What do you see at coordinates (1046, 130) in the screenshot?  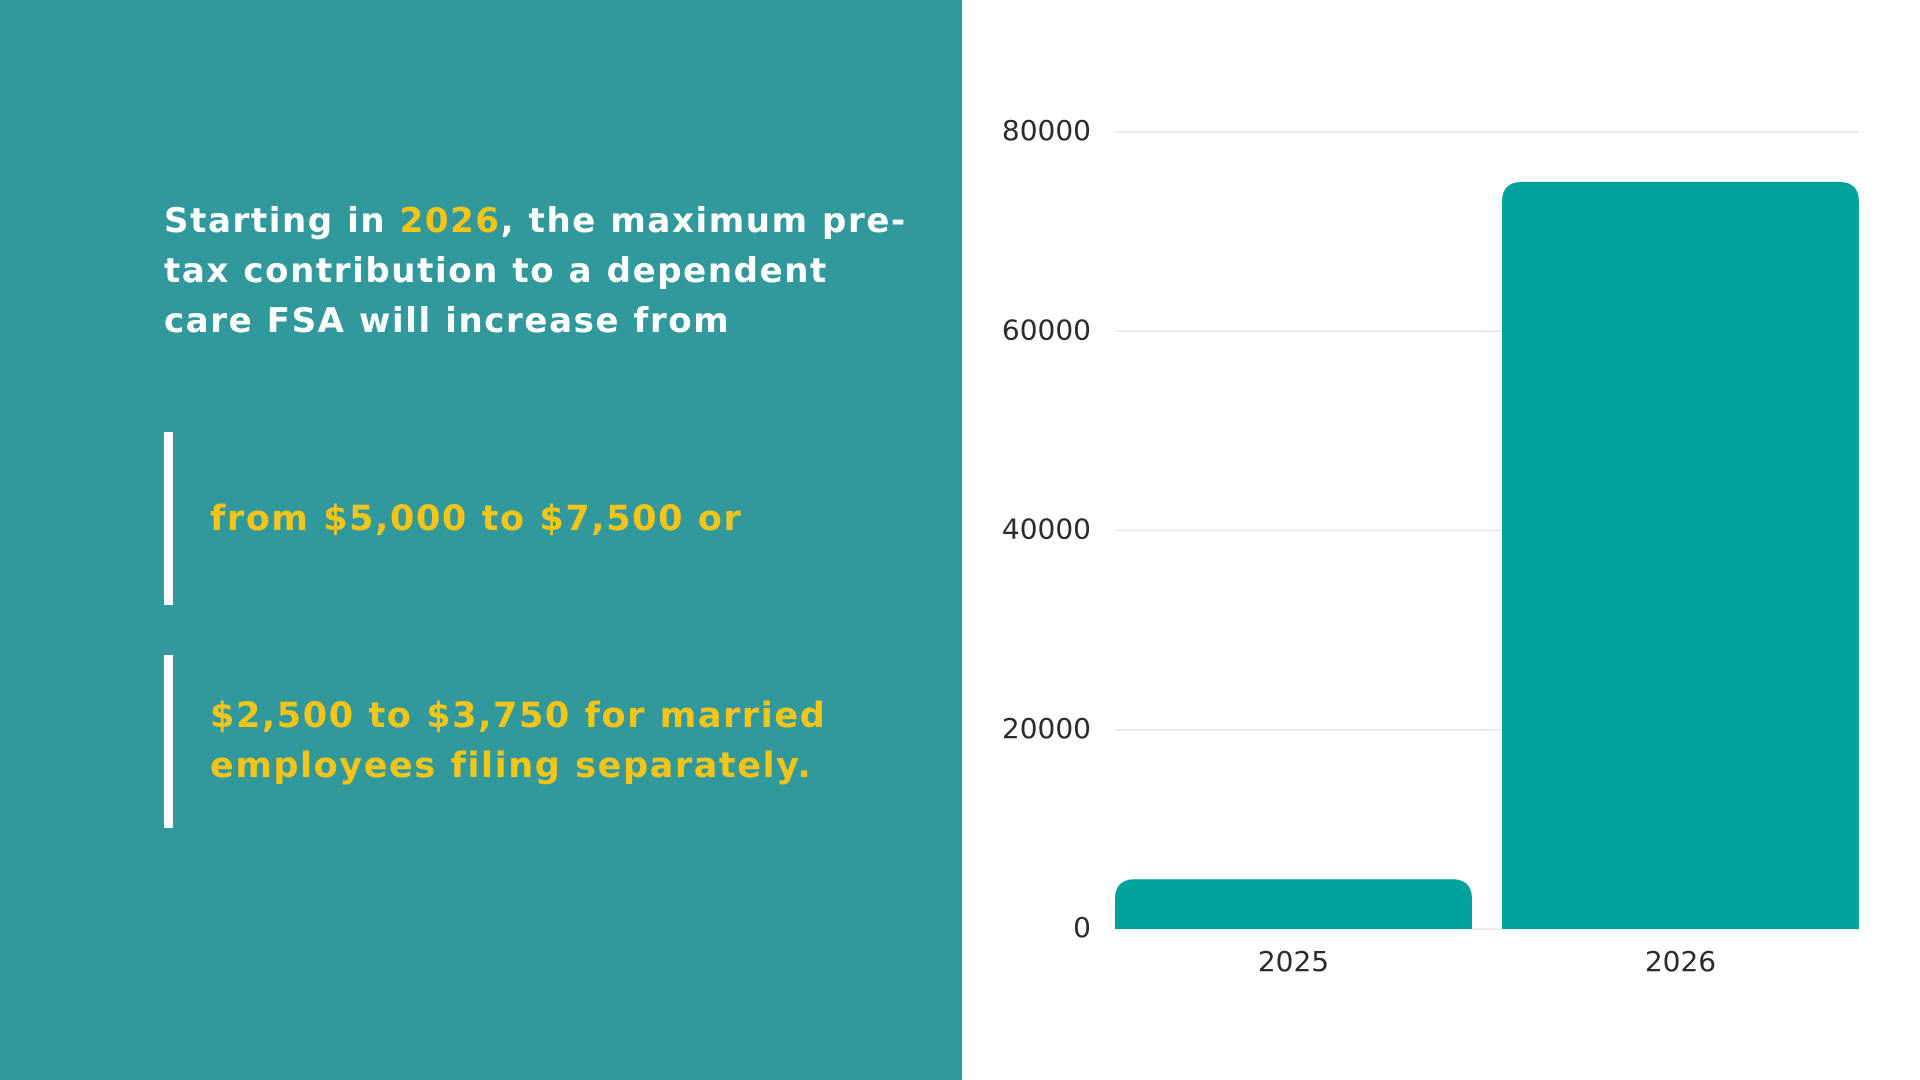 I see `y-tick-label: 80000` at bounding box center [1046, 130].